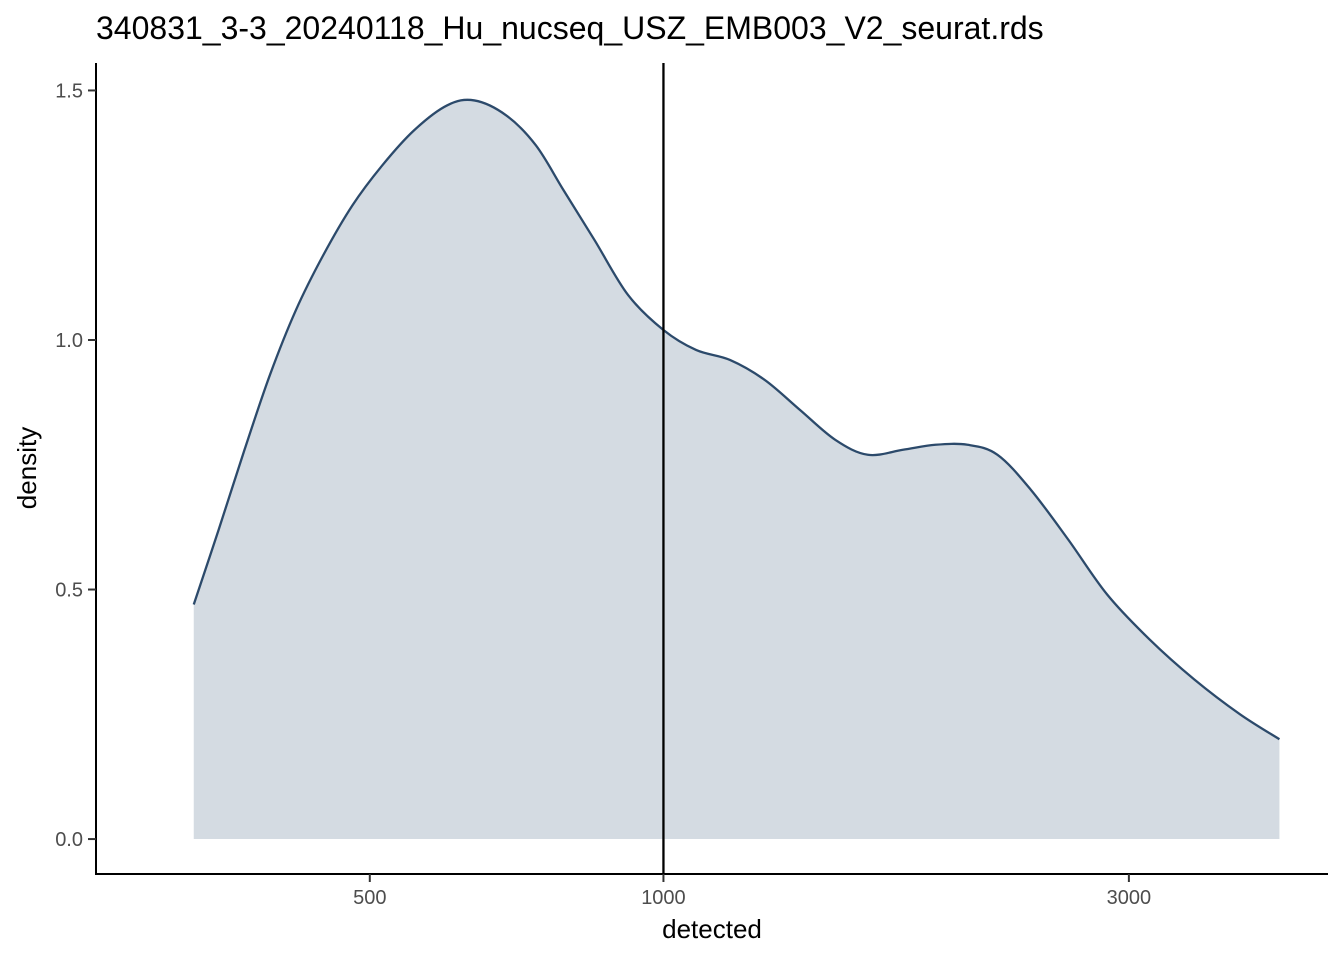  I want to click on y-tick-label: 0.0, so click(69, 840).